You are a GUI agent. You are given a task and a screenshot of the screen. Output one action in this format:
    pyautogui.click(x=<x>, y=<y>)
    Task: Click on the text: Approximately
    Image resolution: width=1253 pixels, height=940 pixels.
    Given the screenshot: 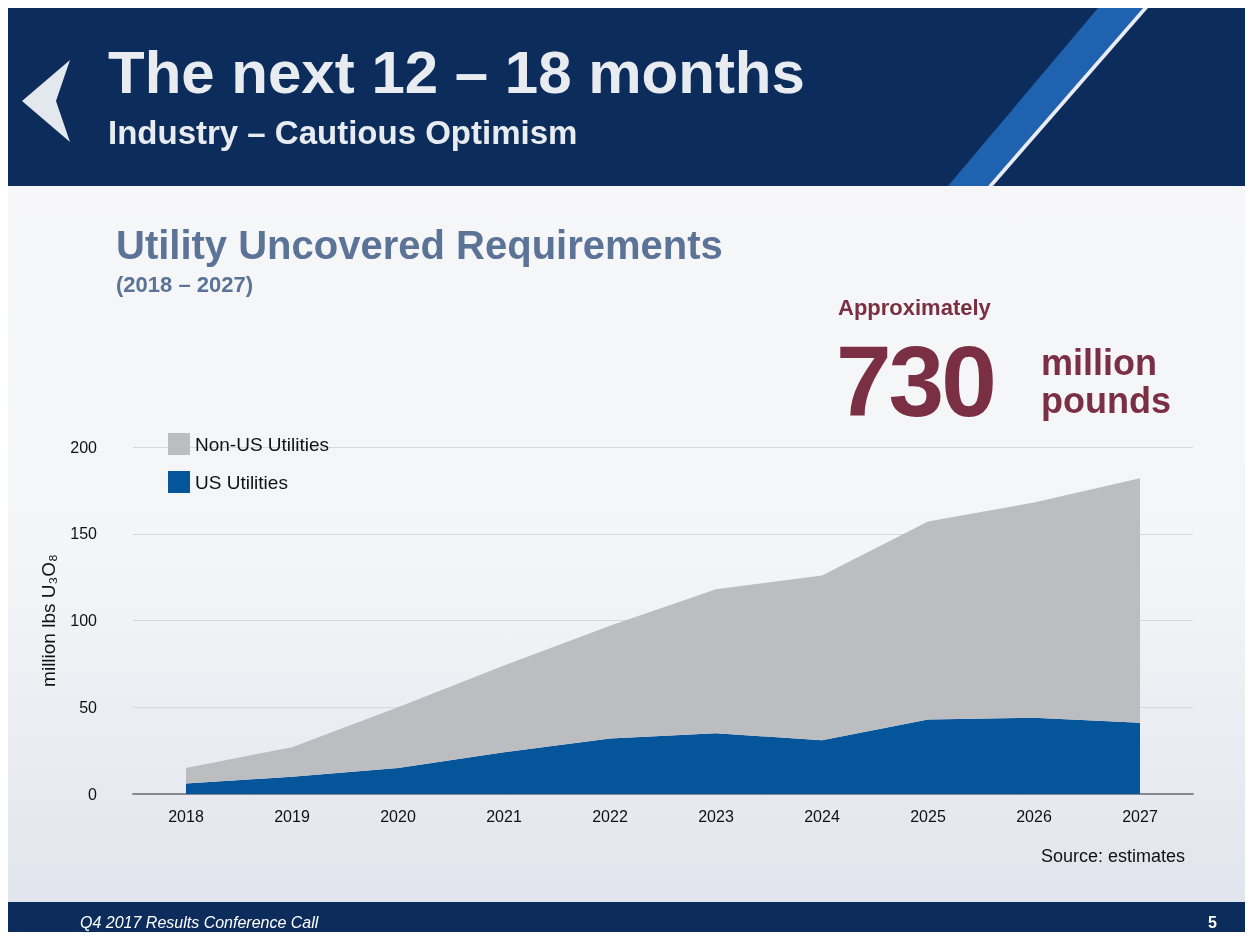 What is the action you would take?
    pyautogui.click(x=914, y=308)
    